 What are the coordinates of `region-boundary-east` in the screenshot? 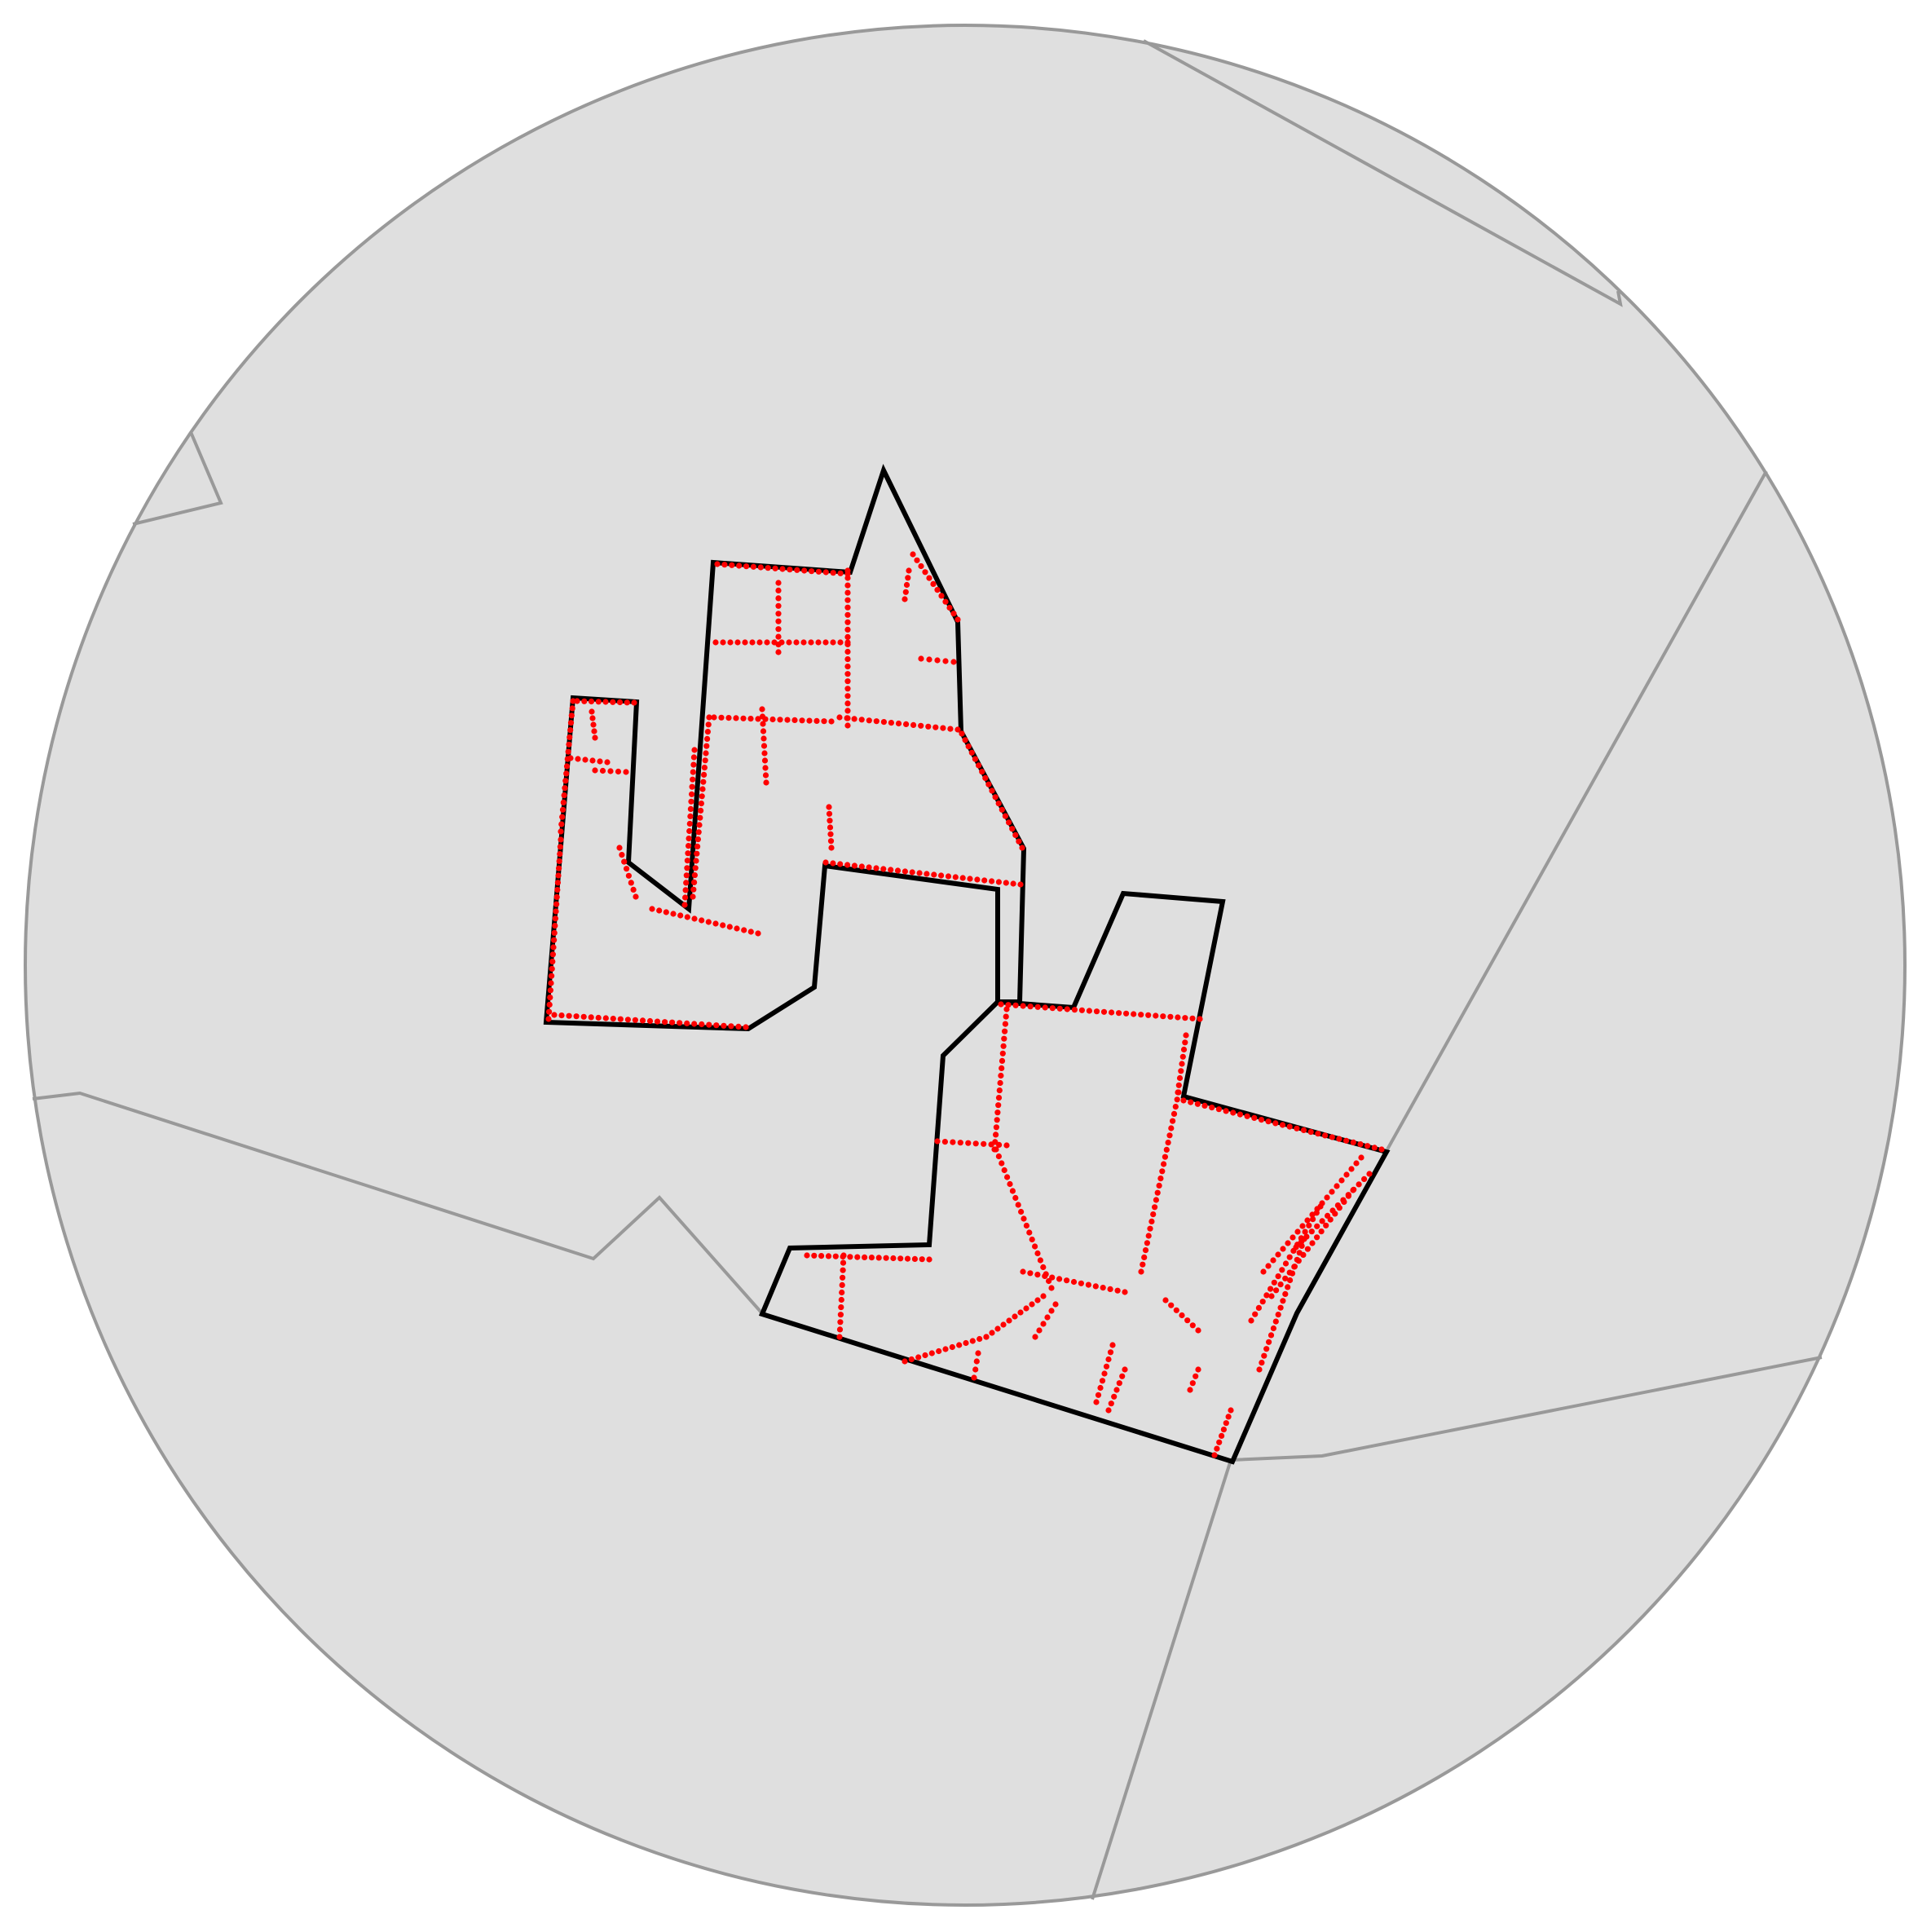 It's located at (1577, 810).